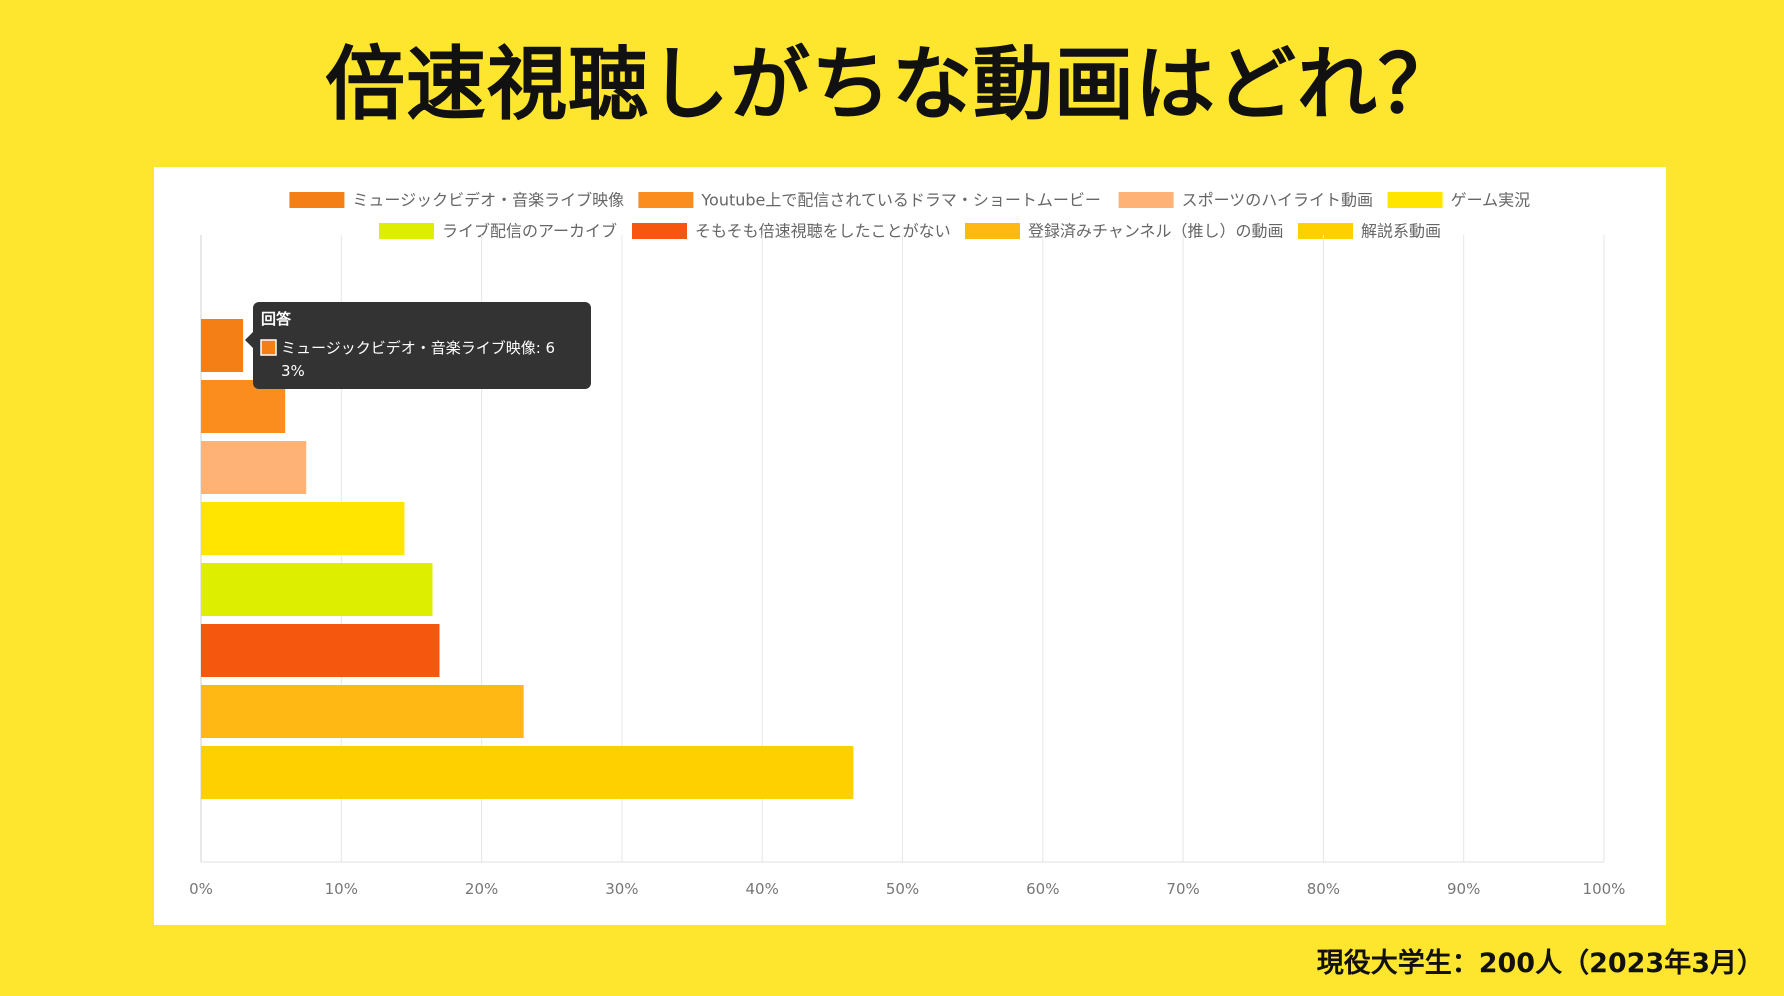  Describe the element at coordinates (762, 889) in the screenshot. I see `x-tick-label: 40%` at that location.